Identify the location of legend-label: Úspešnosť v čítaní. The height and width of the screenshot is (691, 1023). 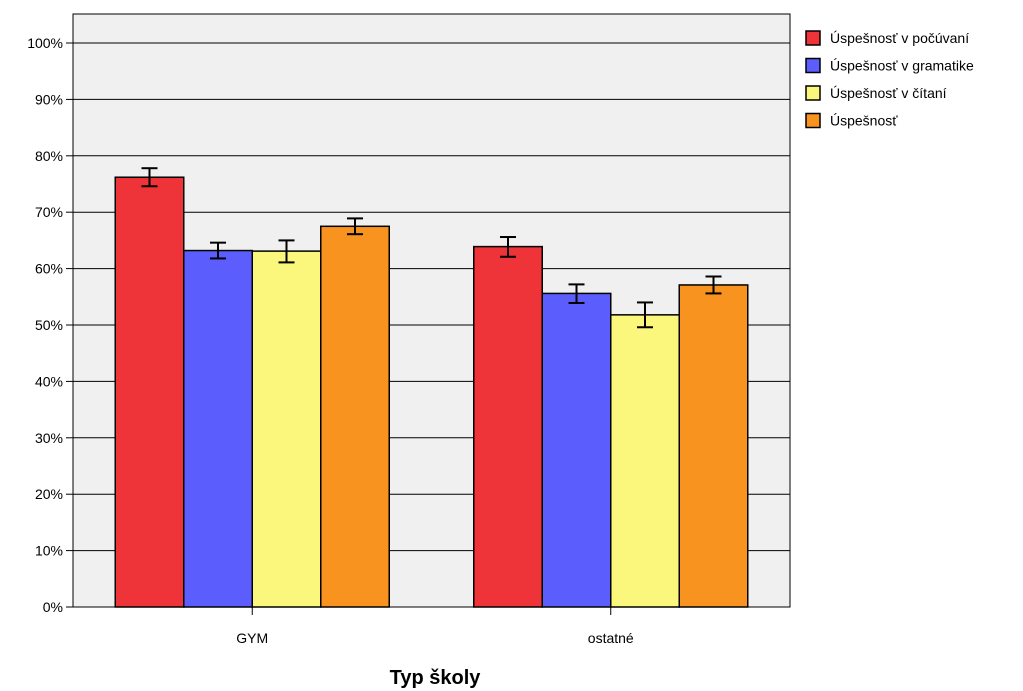
(888, 93).